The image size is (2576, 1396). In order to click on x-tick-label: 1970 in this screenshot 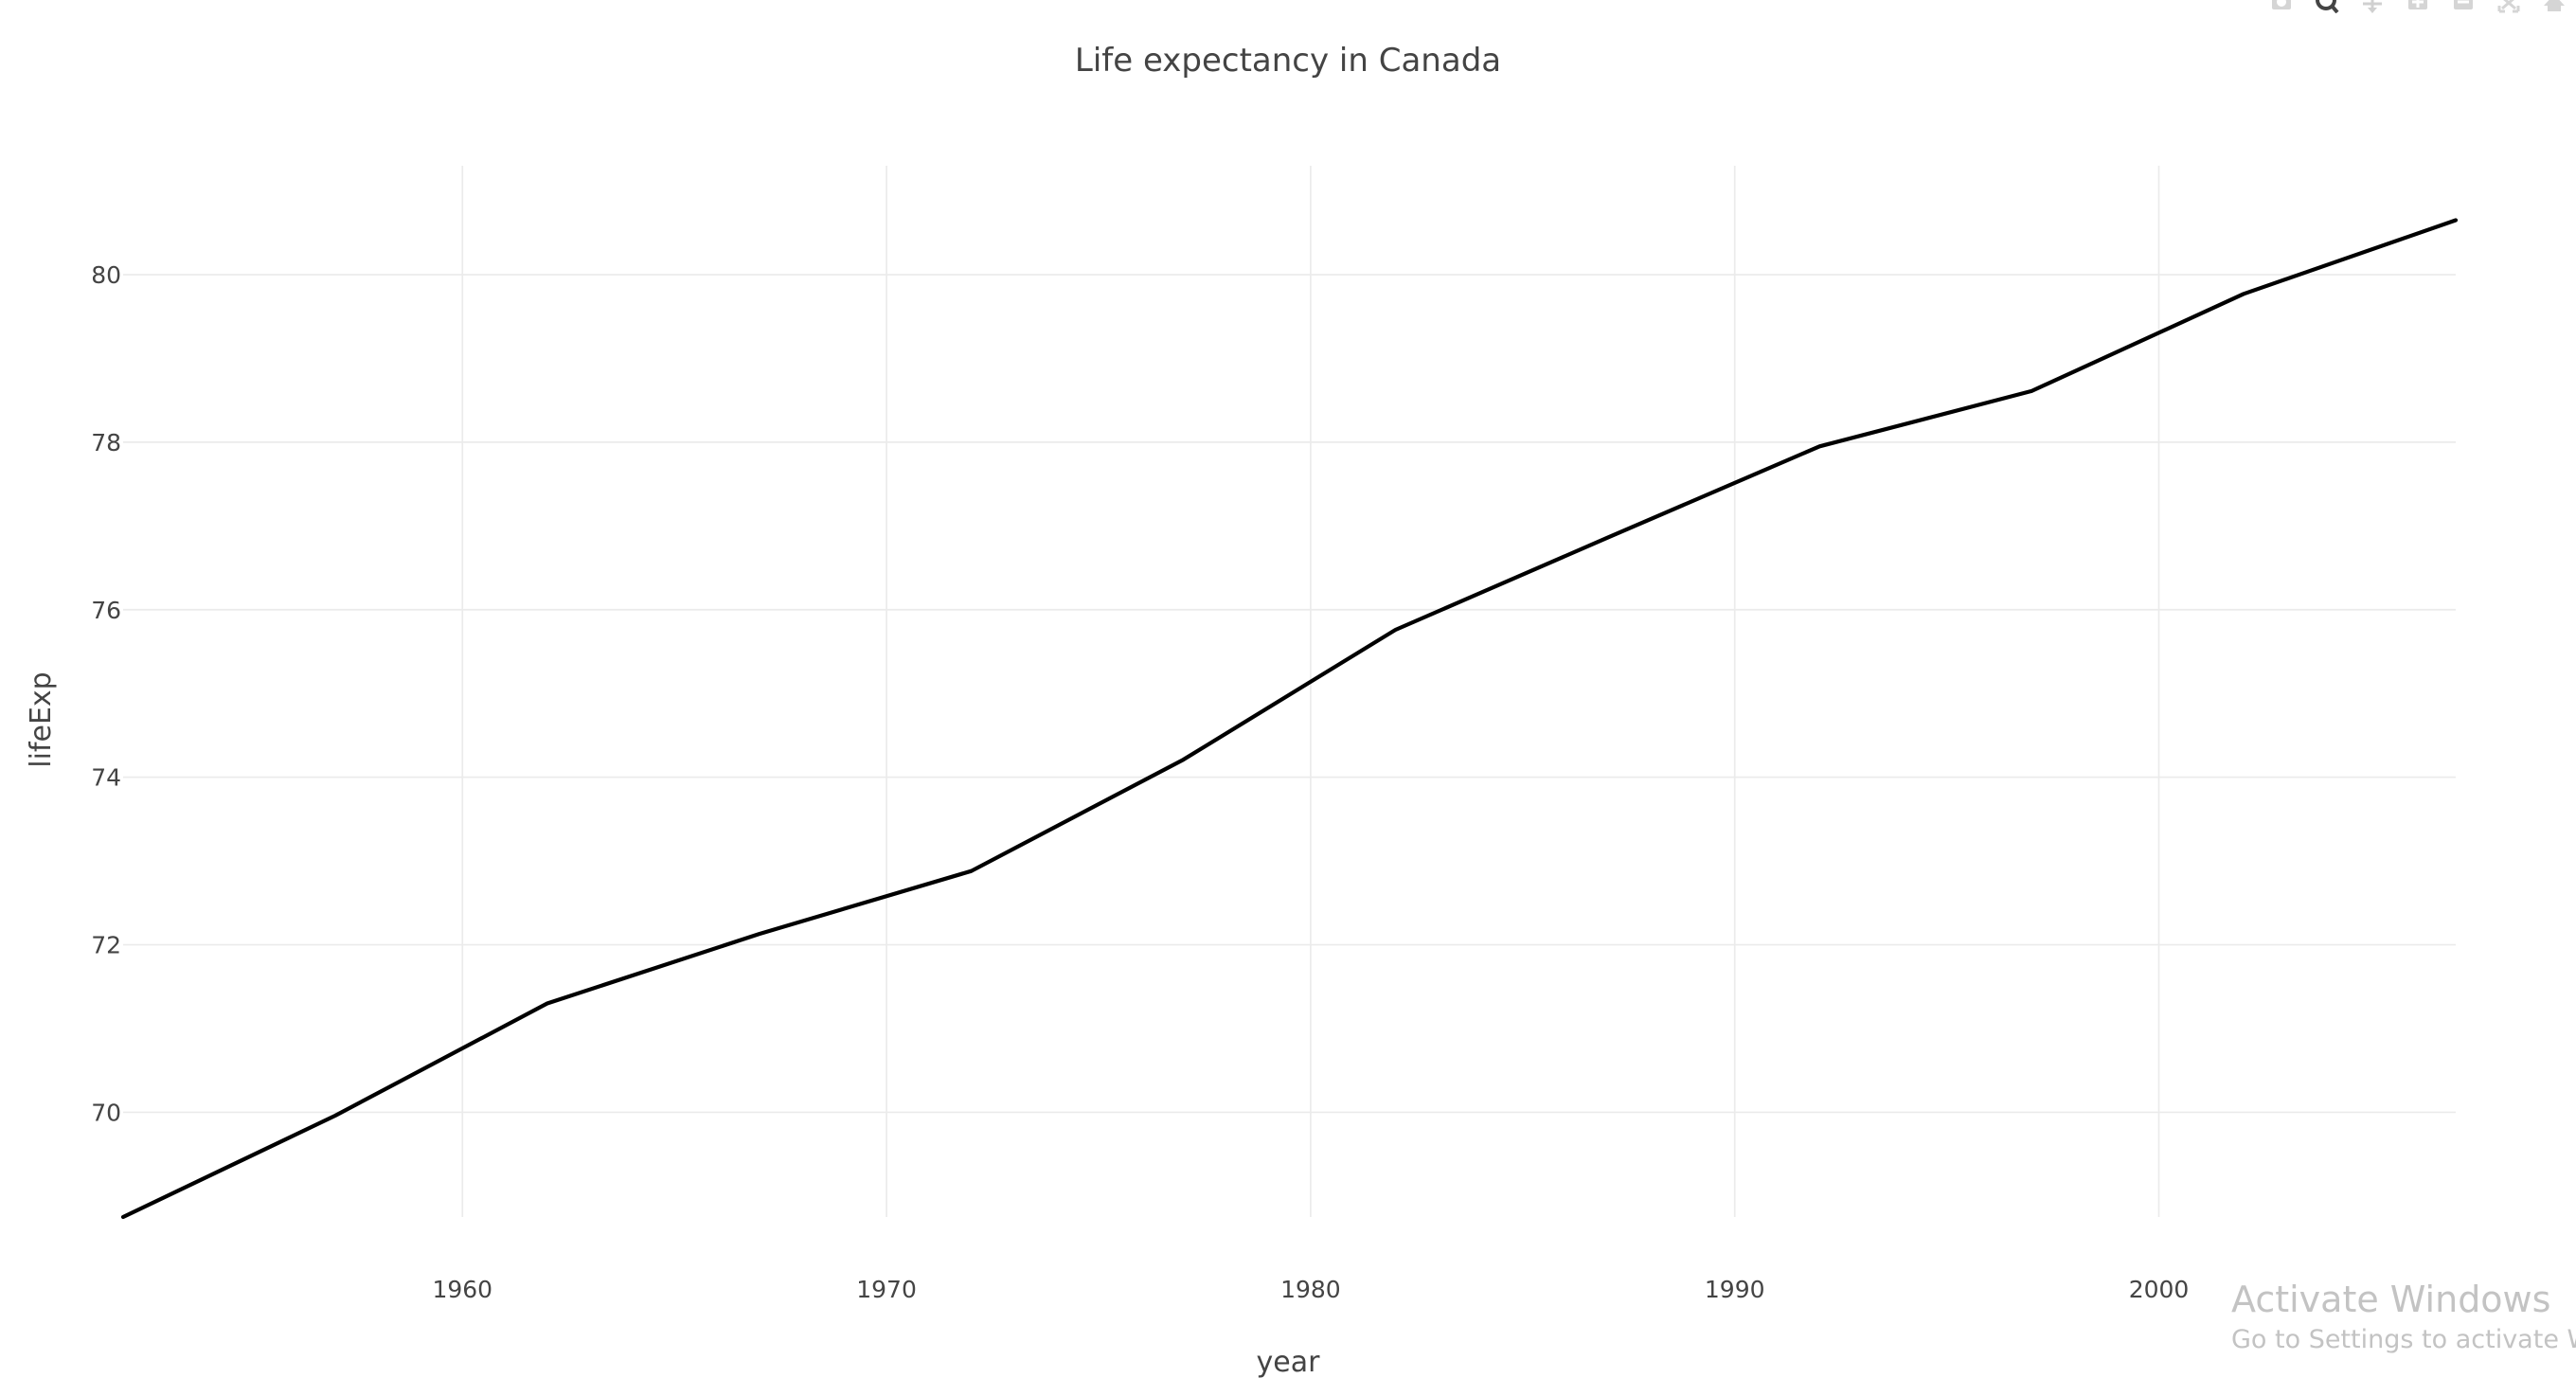, I will do `click(886, 1289)`.